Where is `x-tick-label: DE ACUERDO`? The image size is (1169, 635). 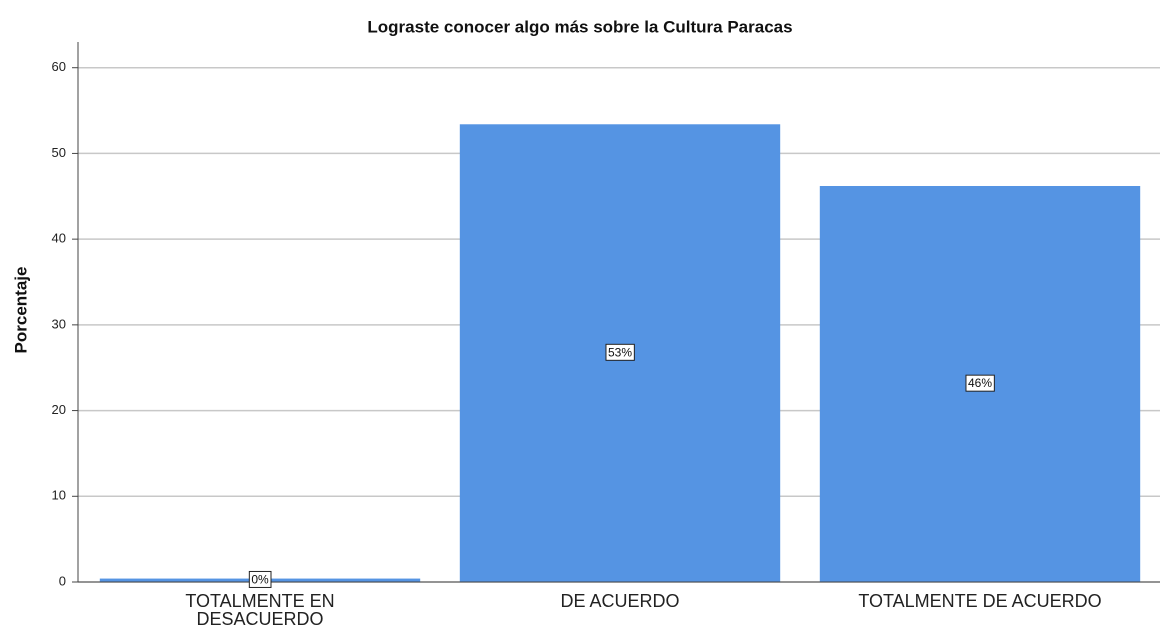 x-tick-label: DE ACUERDO is located at coordinates (620, 601).